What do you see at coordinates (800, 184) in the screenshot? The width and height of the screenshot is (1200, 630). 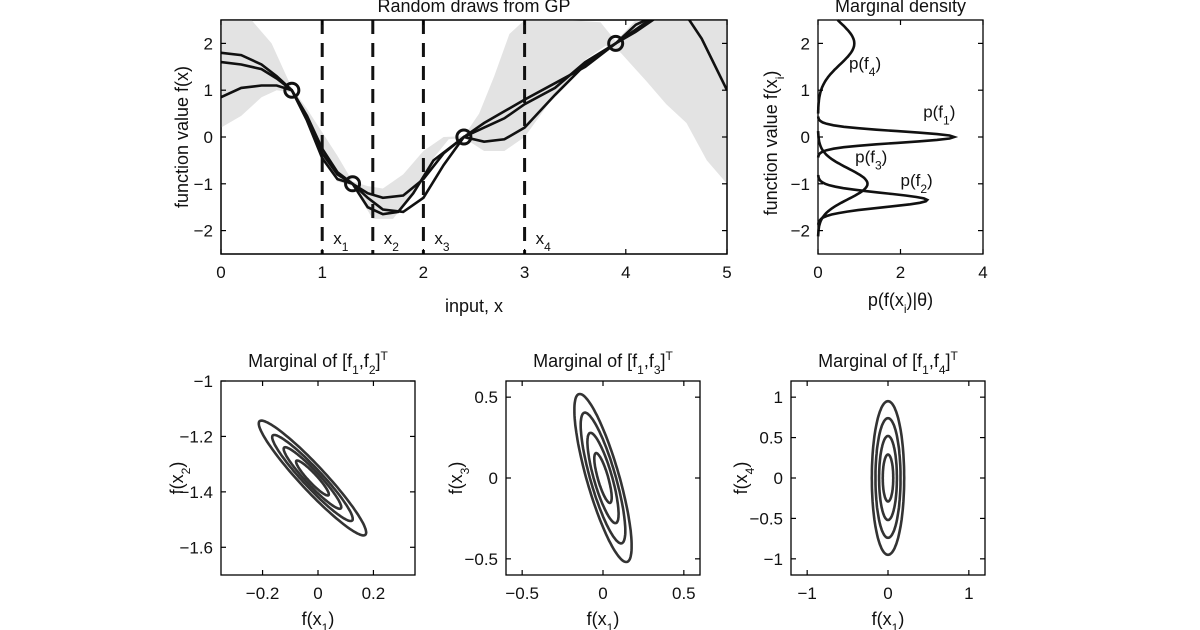 I see `density-y-tick-label: −1` at bounding box center [800, 184].